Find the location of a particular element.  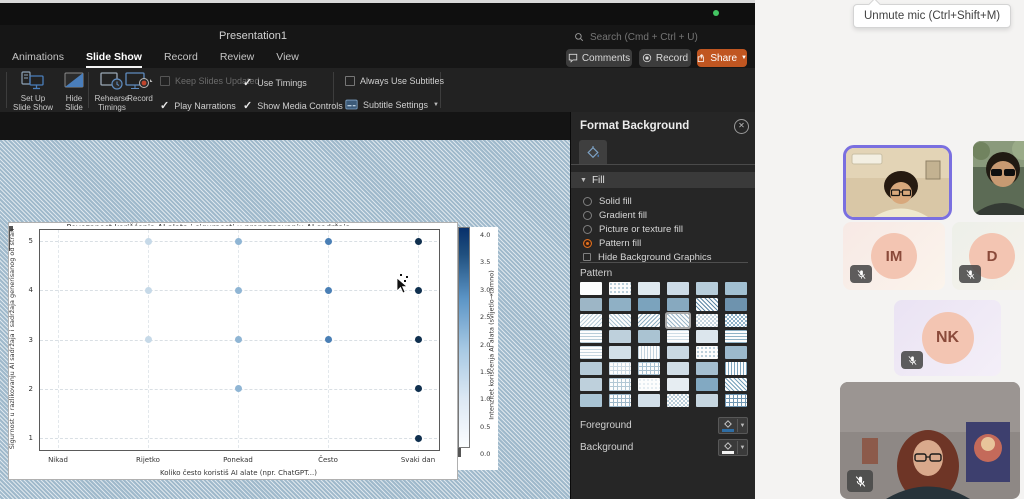

titlebar is located at coordinates (377, 14).